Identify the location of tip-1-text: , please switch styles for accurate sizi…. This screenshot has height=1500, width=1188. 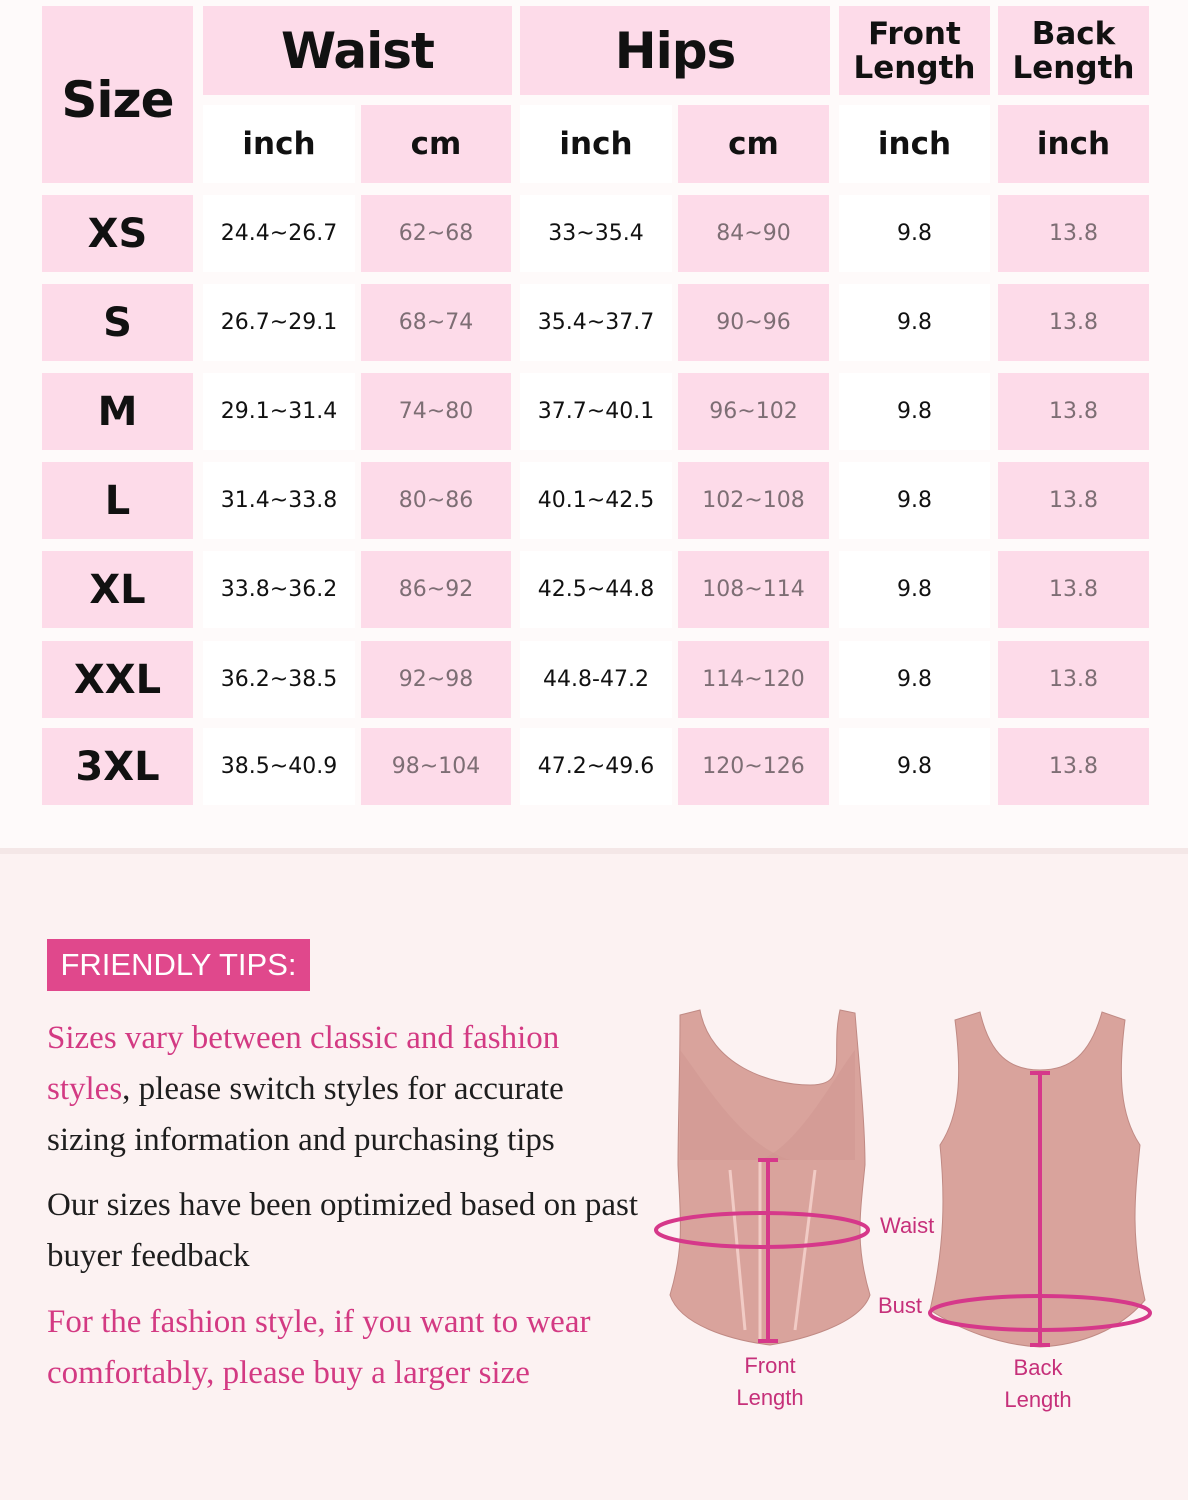
(305, 1114).